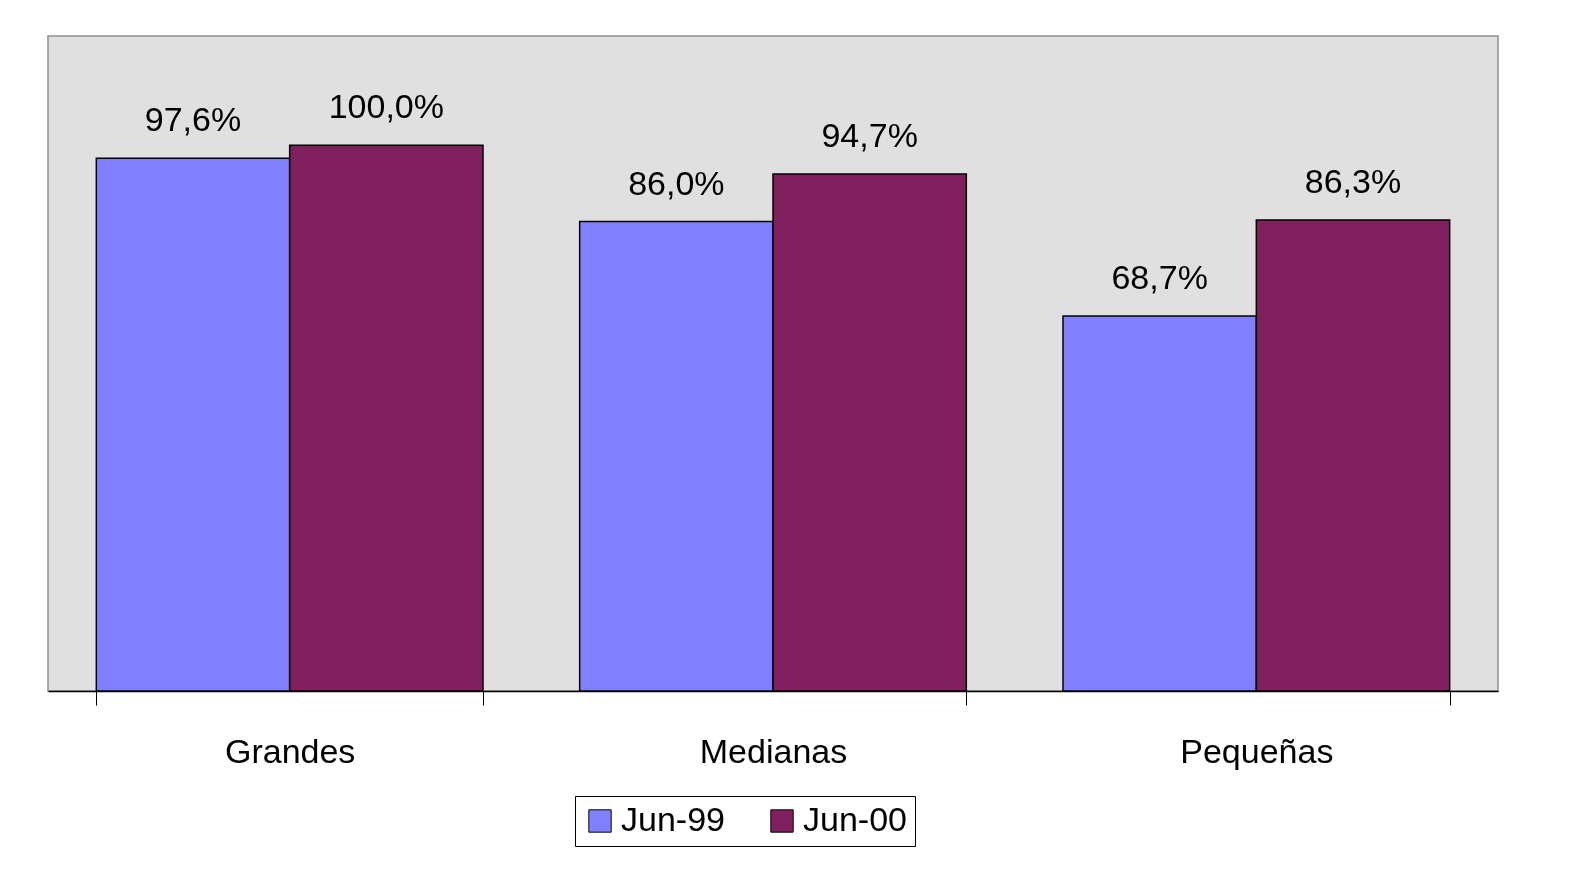 The height and width of the screenshot is (870, 1570). What do you see at coordinates (676, 182) in the screenshot?
I see `data-label: 86,0%` at bounding box center [676, 182].